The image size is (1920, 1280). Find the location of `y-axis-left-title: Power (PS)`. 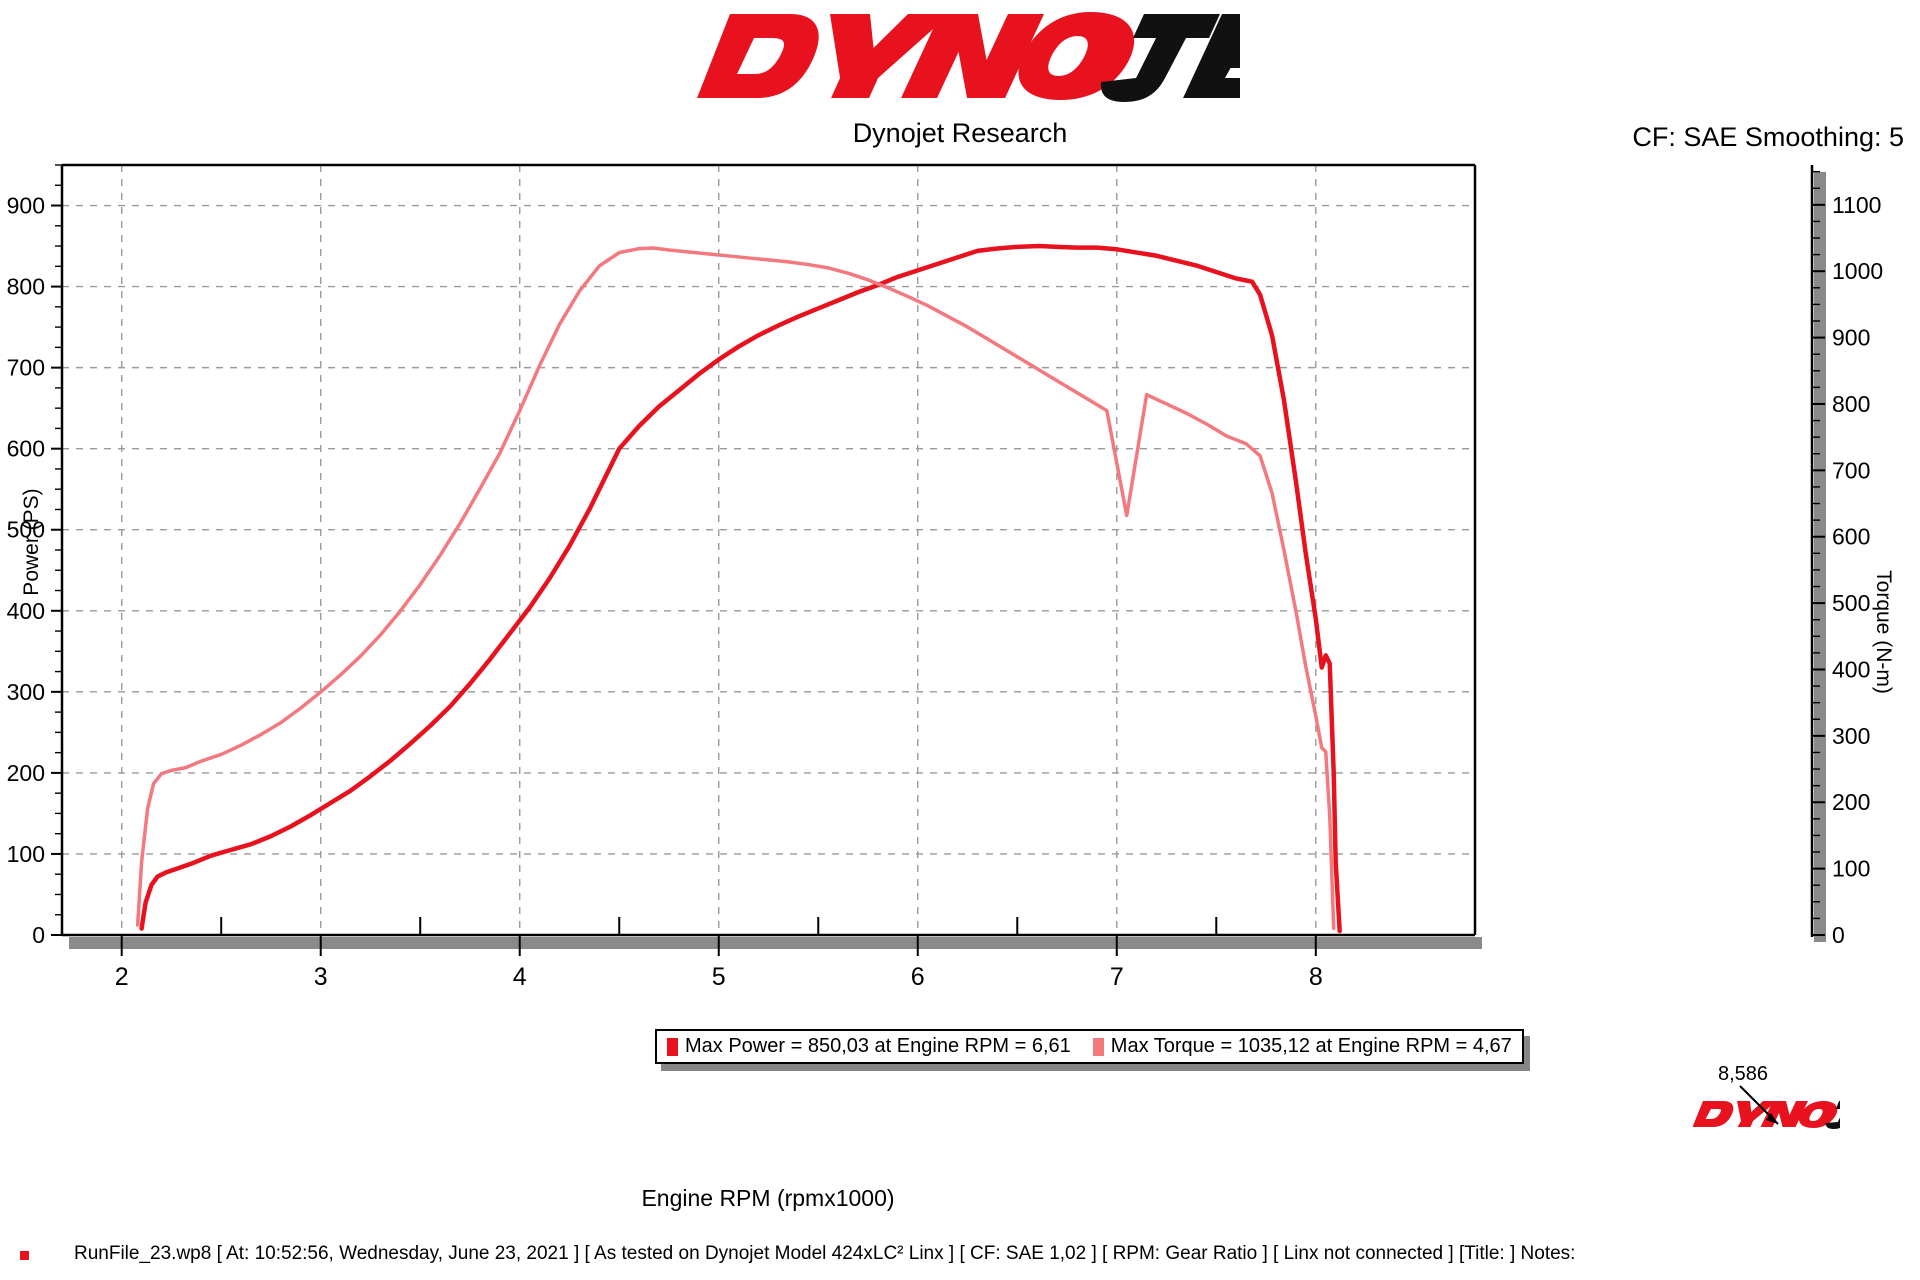

y-axis-left-title: Power (PS) is located at coordinates (31, 542).